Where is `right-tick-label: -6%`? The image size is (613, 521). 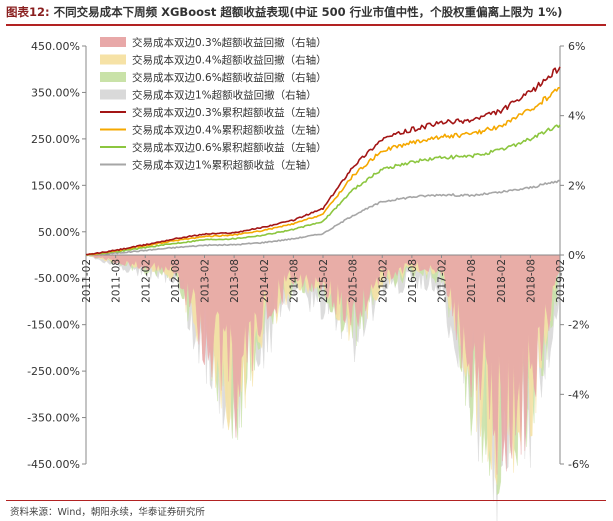 right-tick-label: -6% is located at coordinates (578, 464).